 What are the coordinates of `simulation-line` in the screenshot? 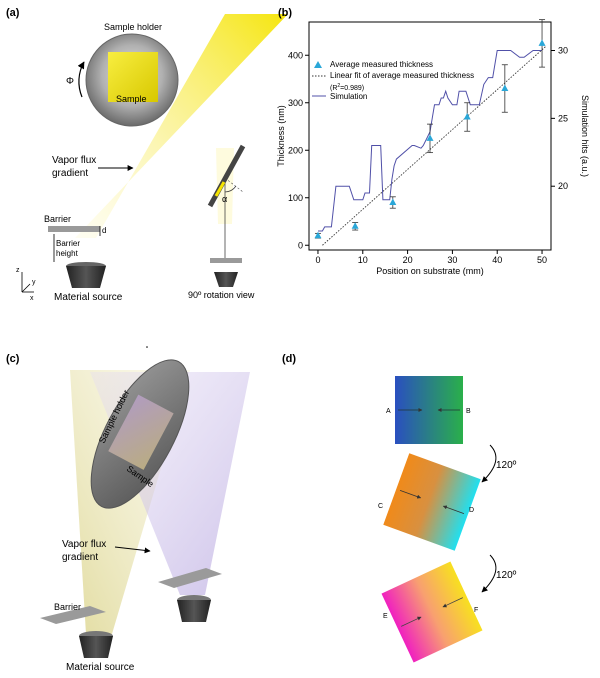 It's located at (430, 141).